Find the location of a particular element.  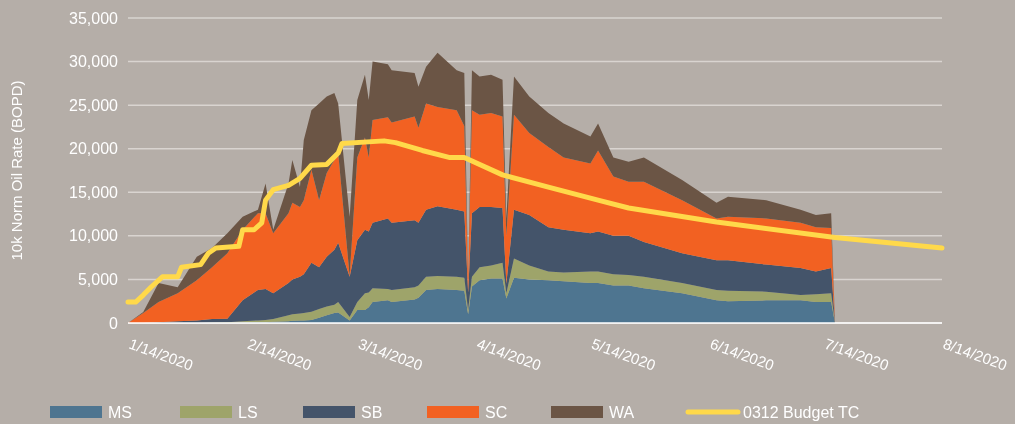

y-tick-label: 35,000 is located at coordinates (94, 18).